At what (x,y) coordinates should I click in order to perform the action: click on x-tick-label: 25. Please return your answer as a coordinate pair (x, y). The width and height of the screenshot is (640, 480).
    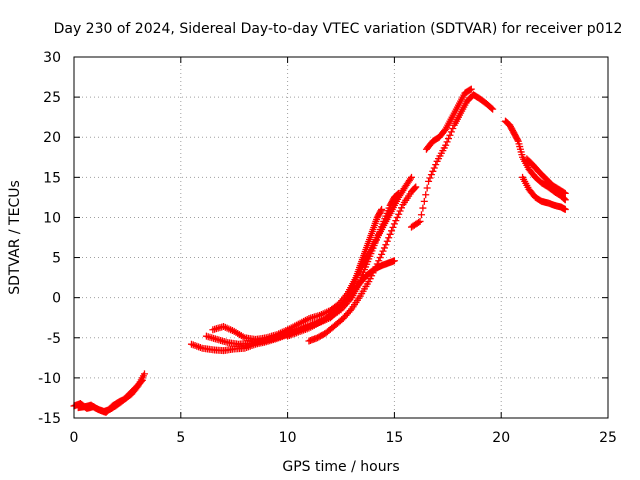
    Looking at the image, I should click on (608, 438).